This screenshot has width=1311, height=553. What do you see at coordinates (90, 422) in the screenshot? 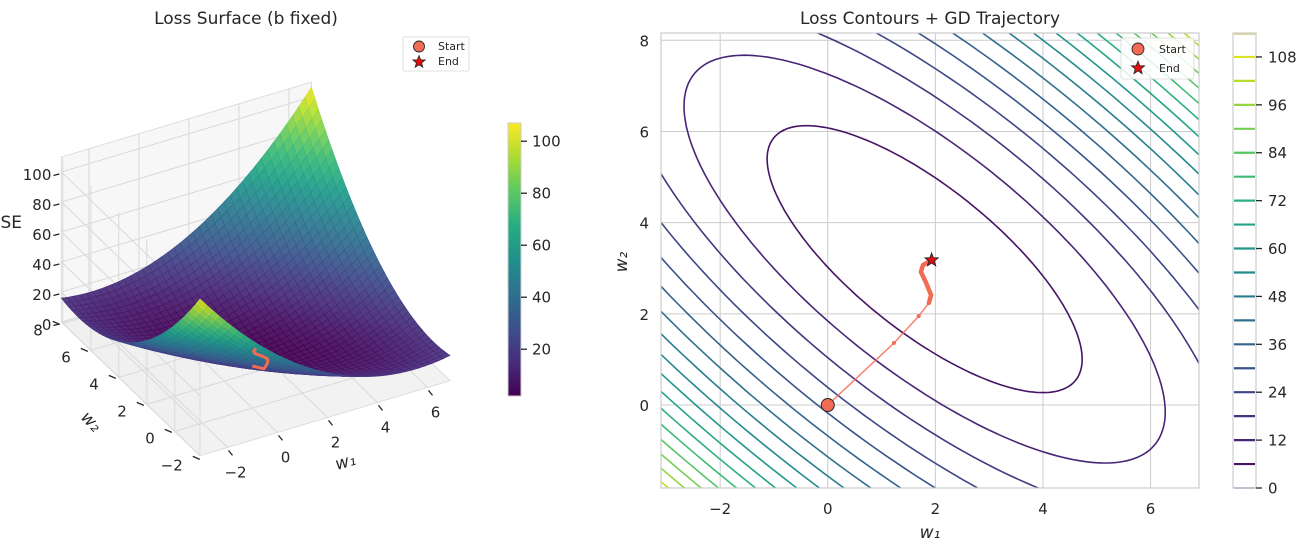
I see `surface-ylabel: w₂` at bounding box center [90, 422].